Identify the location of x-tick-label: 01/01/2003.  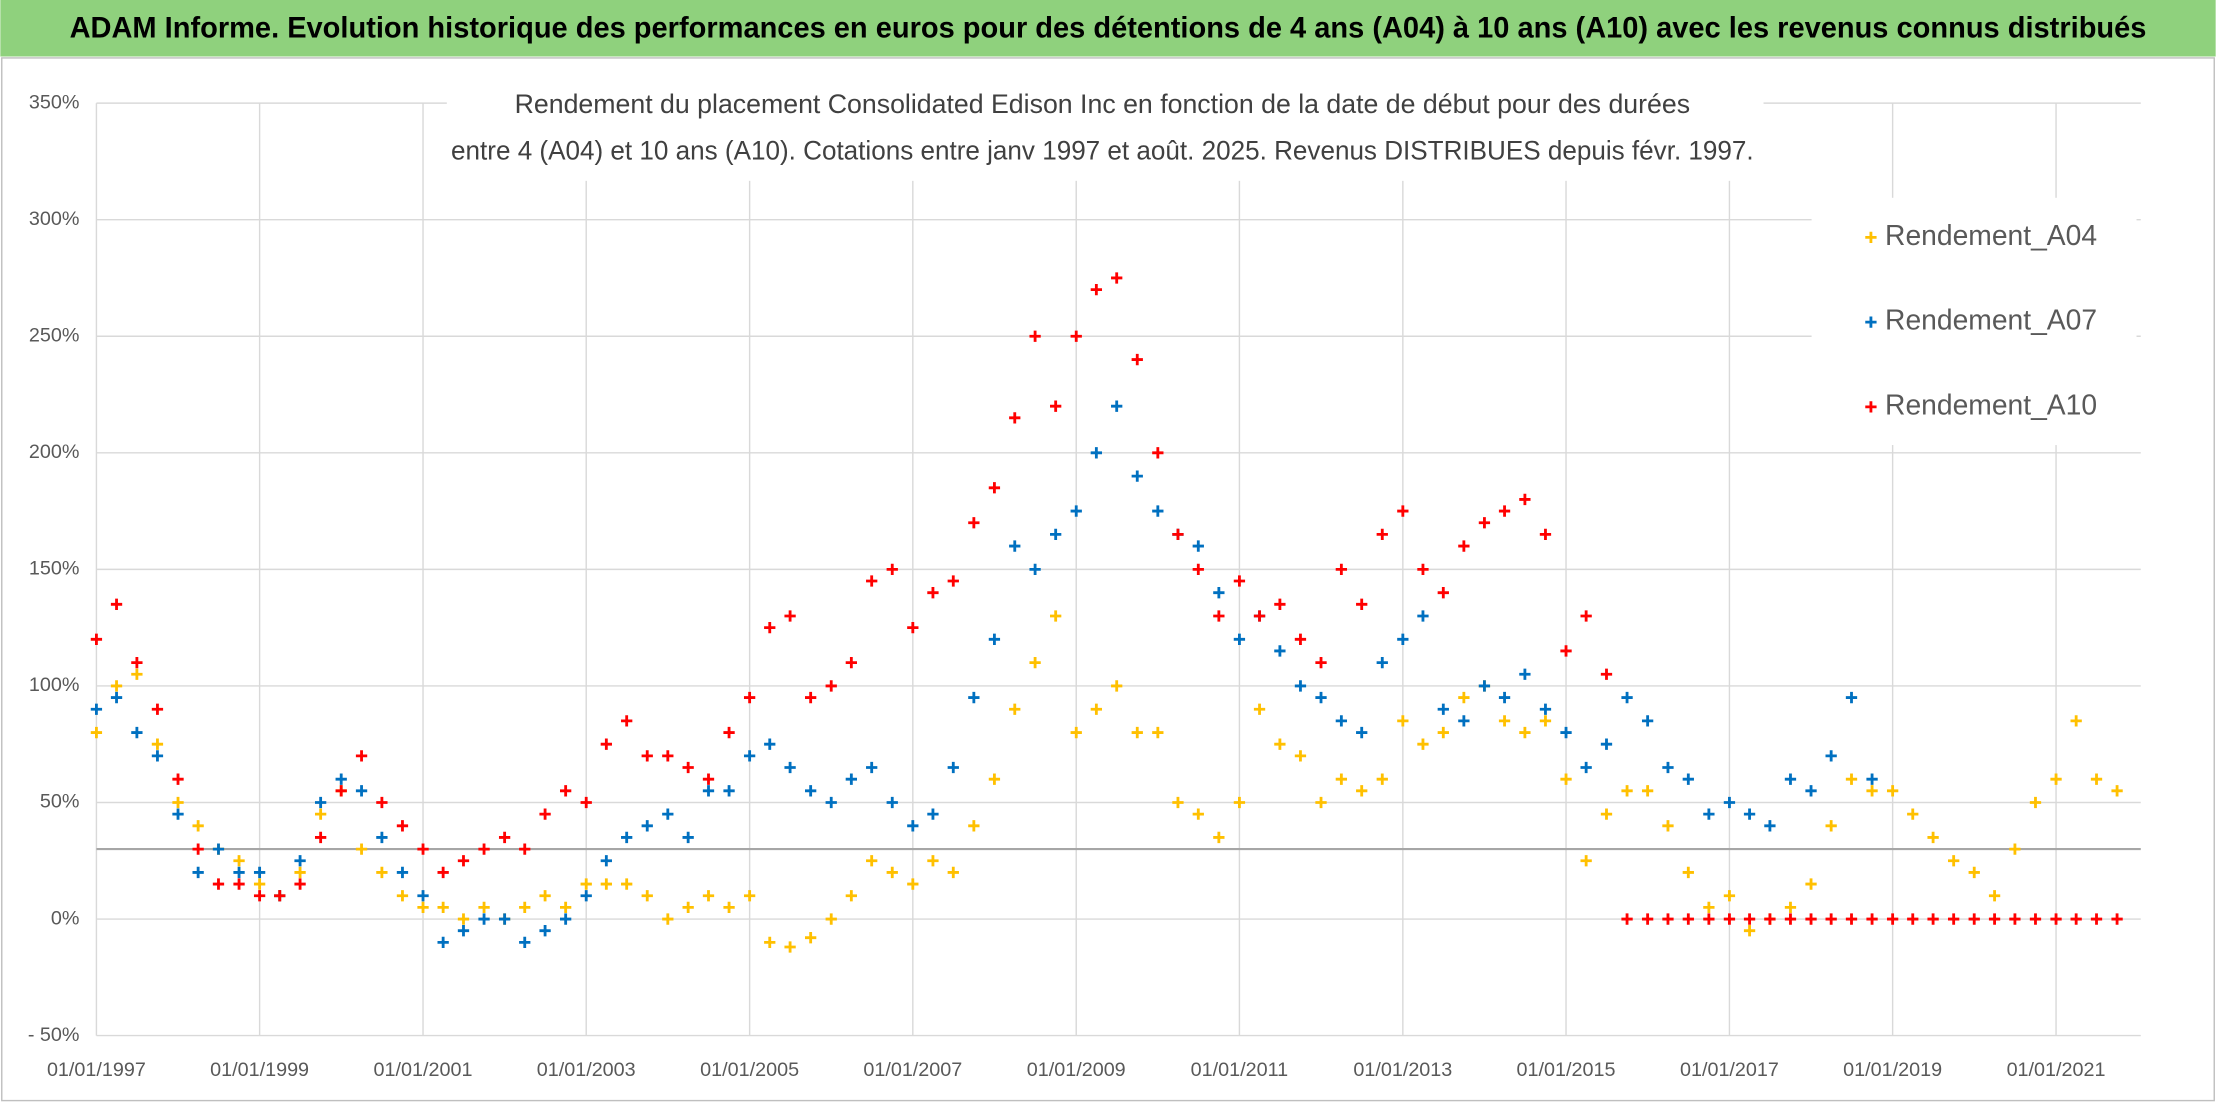
(586, 1070).